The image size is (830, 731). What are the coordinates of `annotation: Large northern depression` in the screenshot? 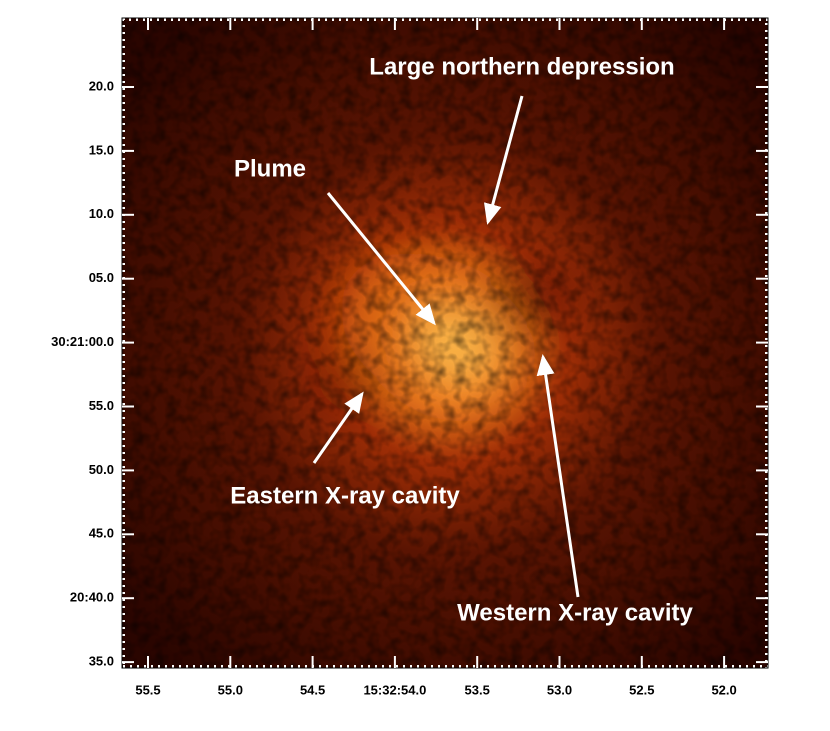 It's located at (521, 66).